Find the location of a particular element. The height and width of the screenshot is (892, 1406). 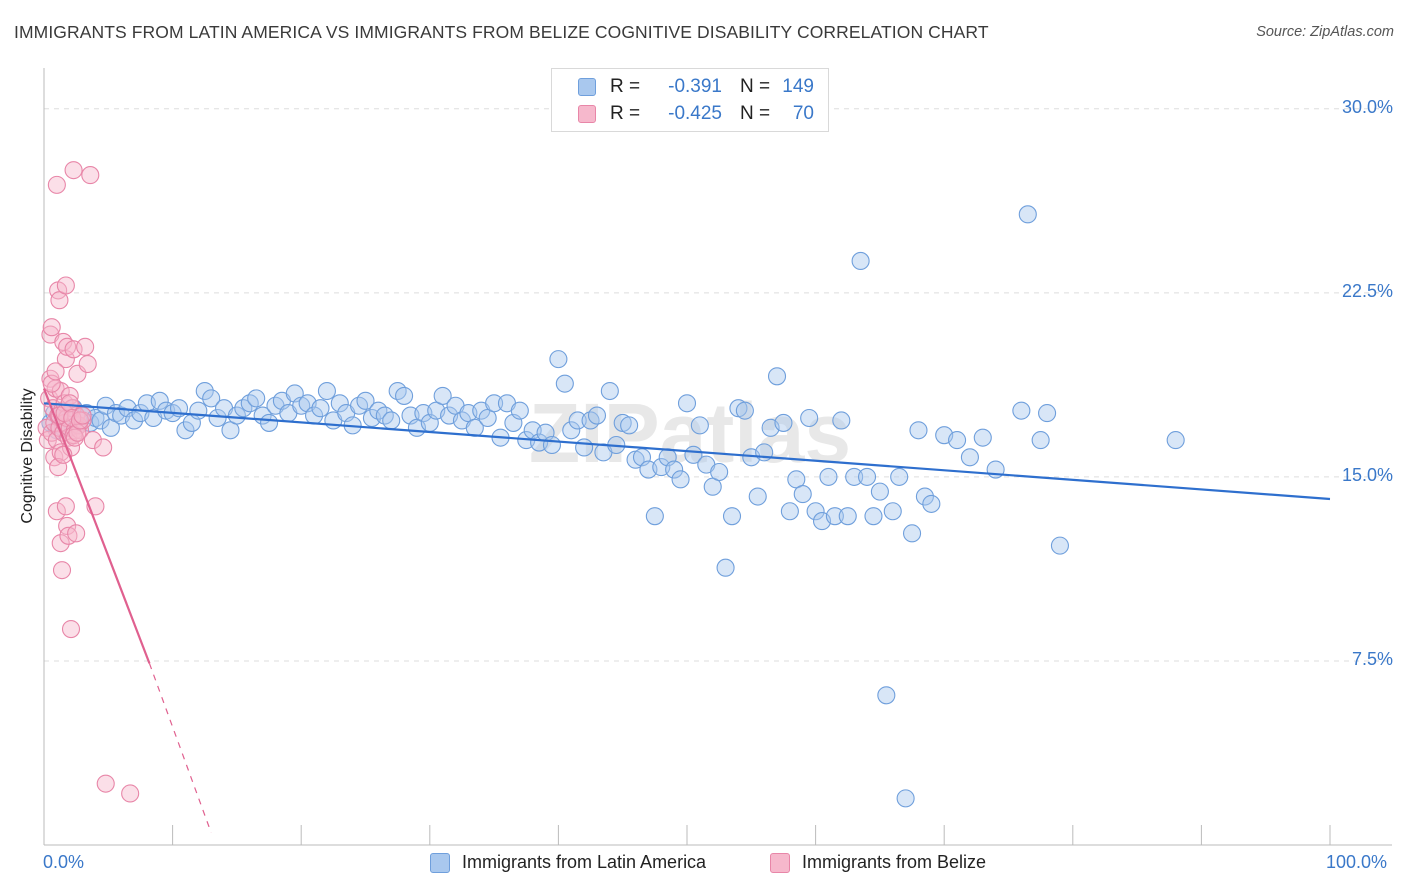

trendline-belize-extension is located at coordinates (180, 748).